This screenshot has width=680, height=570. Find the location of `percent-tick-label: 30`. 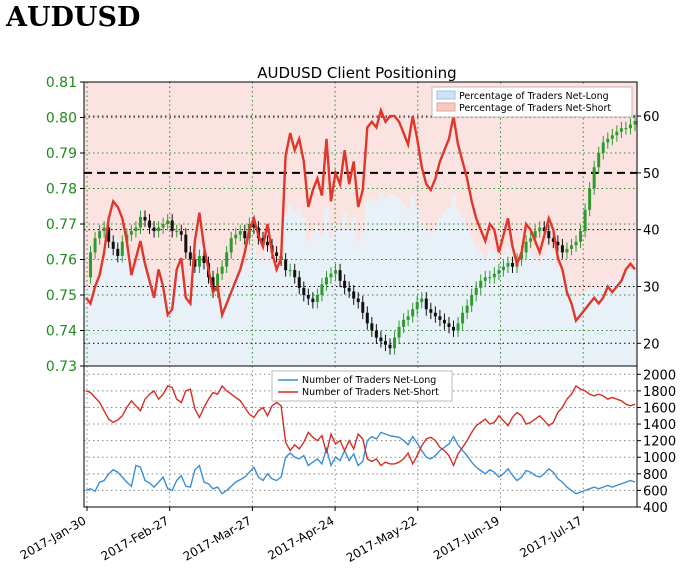

percent-tick-label: 30 is located at coordinates (651, 287).